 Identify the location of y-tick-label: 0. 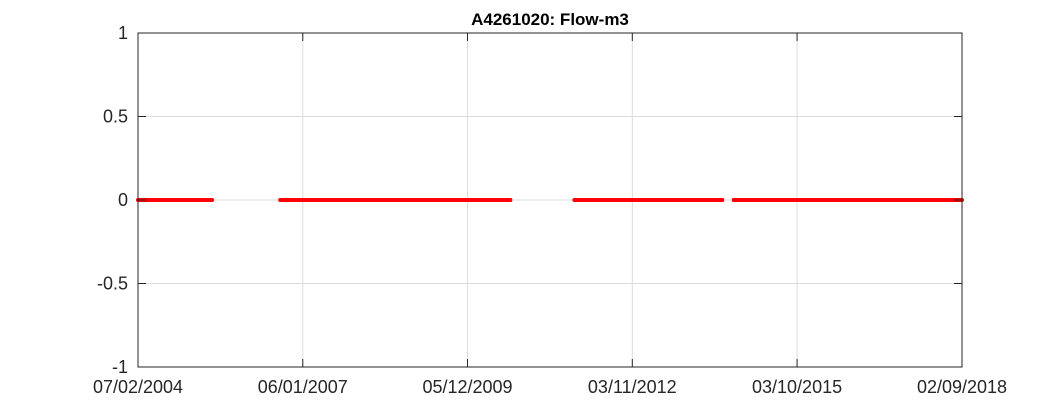
(123, 200).